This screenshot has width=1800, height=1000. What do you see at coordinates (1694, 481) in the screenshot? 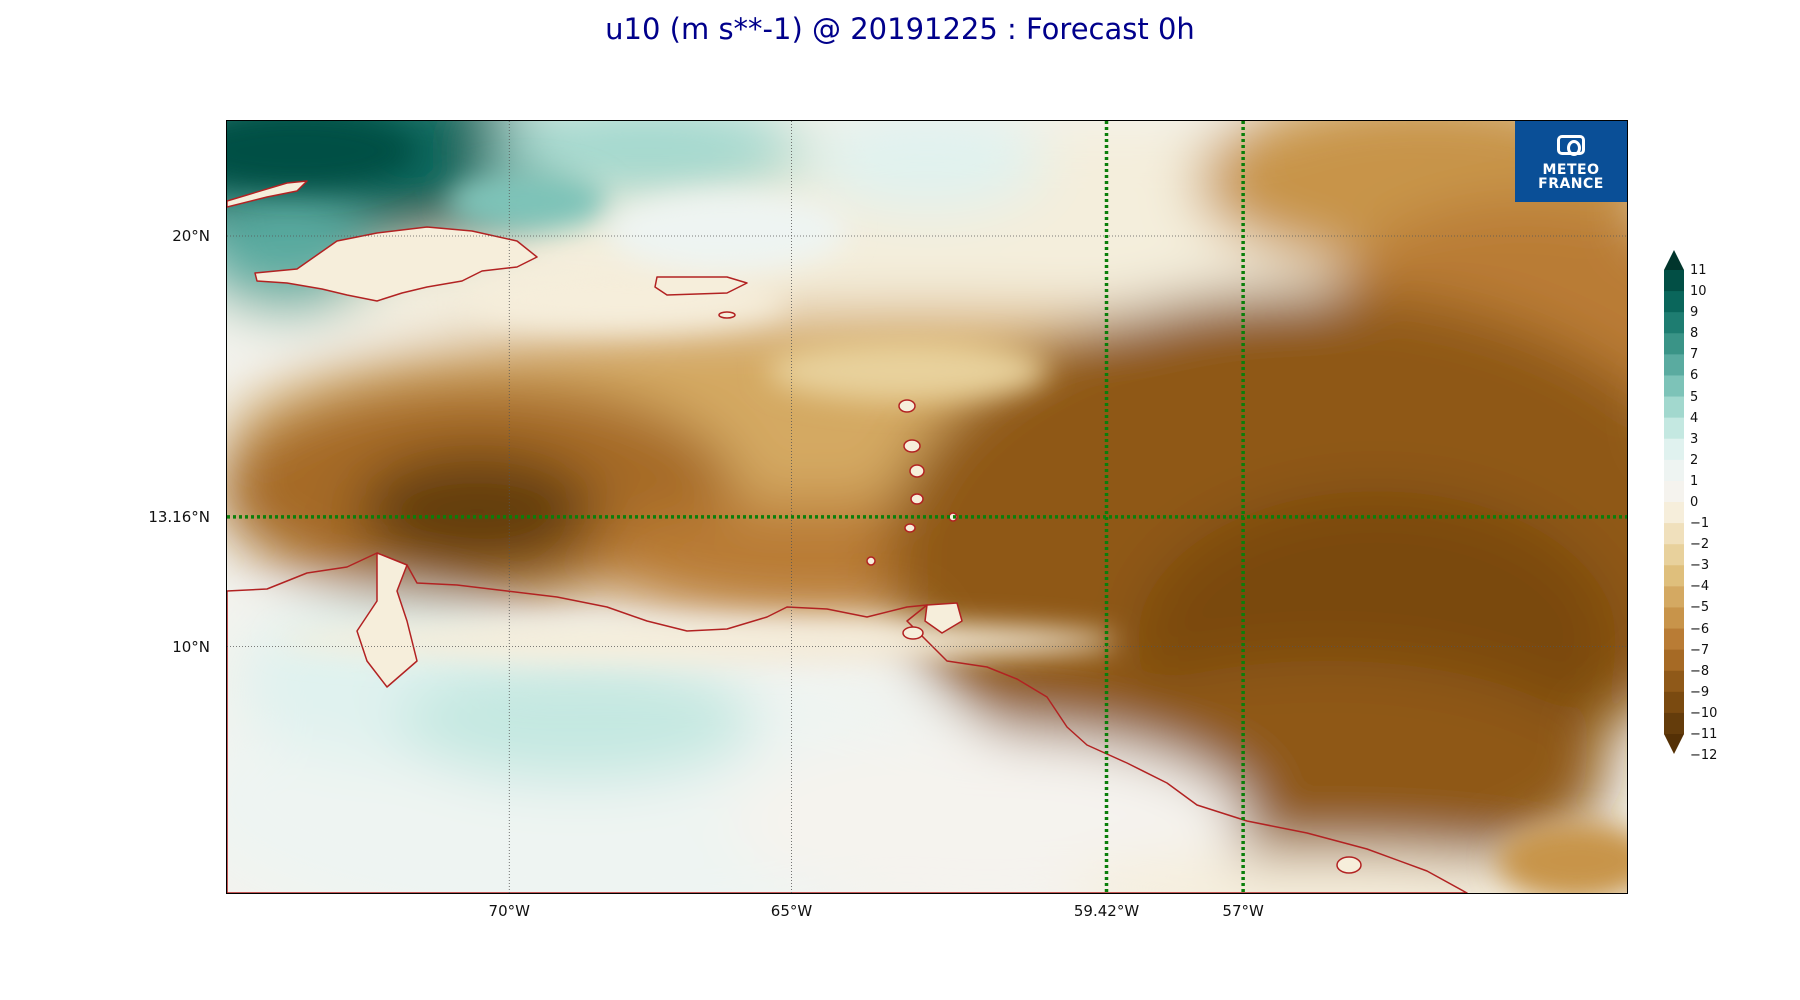
I see `colorbar-tick-label: 1` at bounding box center [1694, 481].